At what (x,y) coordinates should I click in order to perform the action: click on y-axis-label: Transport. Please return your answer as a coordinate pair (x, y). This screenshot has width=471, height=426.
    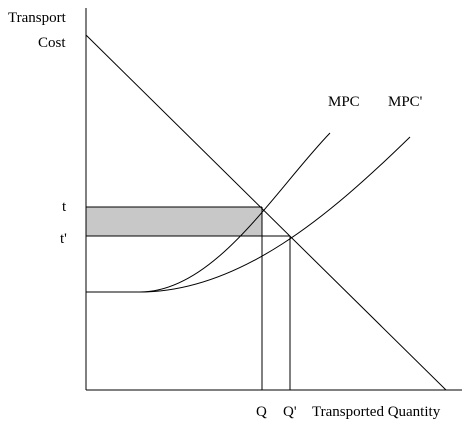
    Looking at the image, I should click on (37, 18).